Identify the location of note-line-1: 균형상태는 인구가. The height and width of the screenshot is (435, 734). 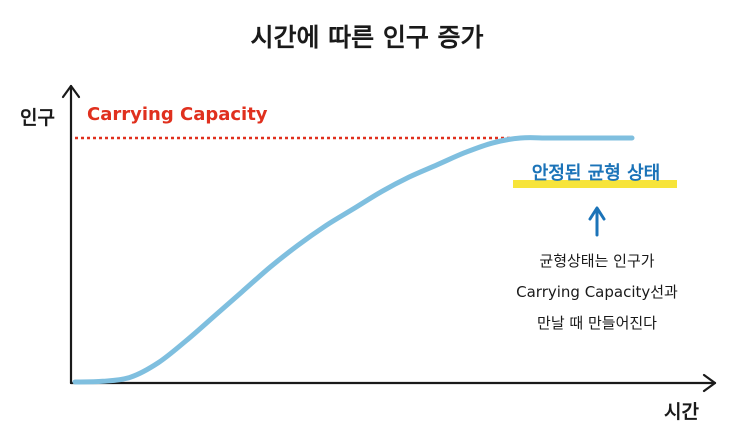
(597, 261).